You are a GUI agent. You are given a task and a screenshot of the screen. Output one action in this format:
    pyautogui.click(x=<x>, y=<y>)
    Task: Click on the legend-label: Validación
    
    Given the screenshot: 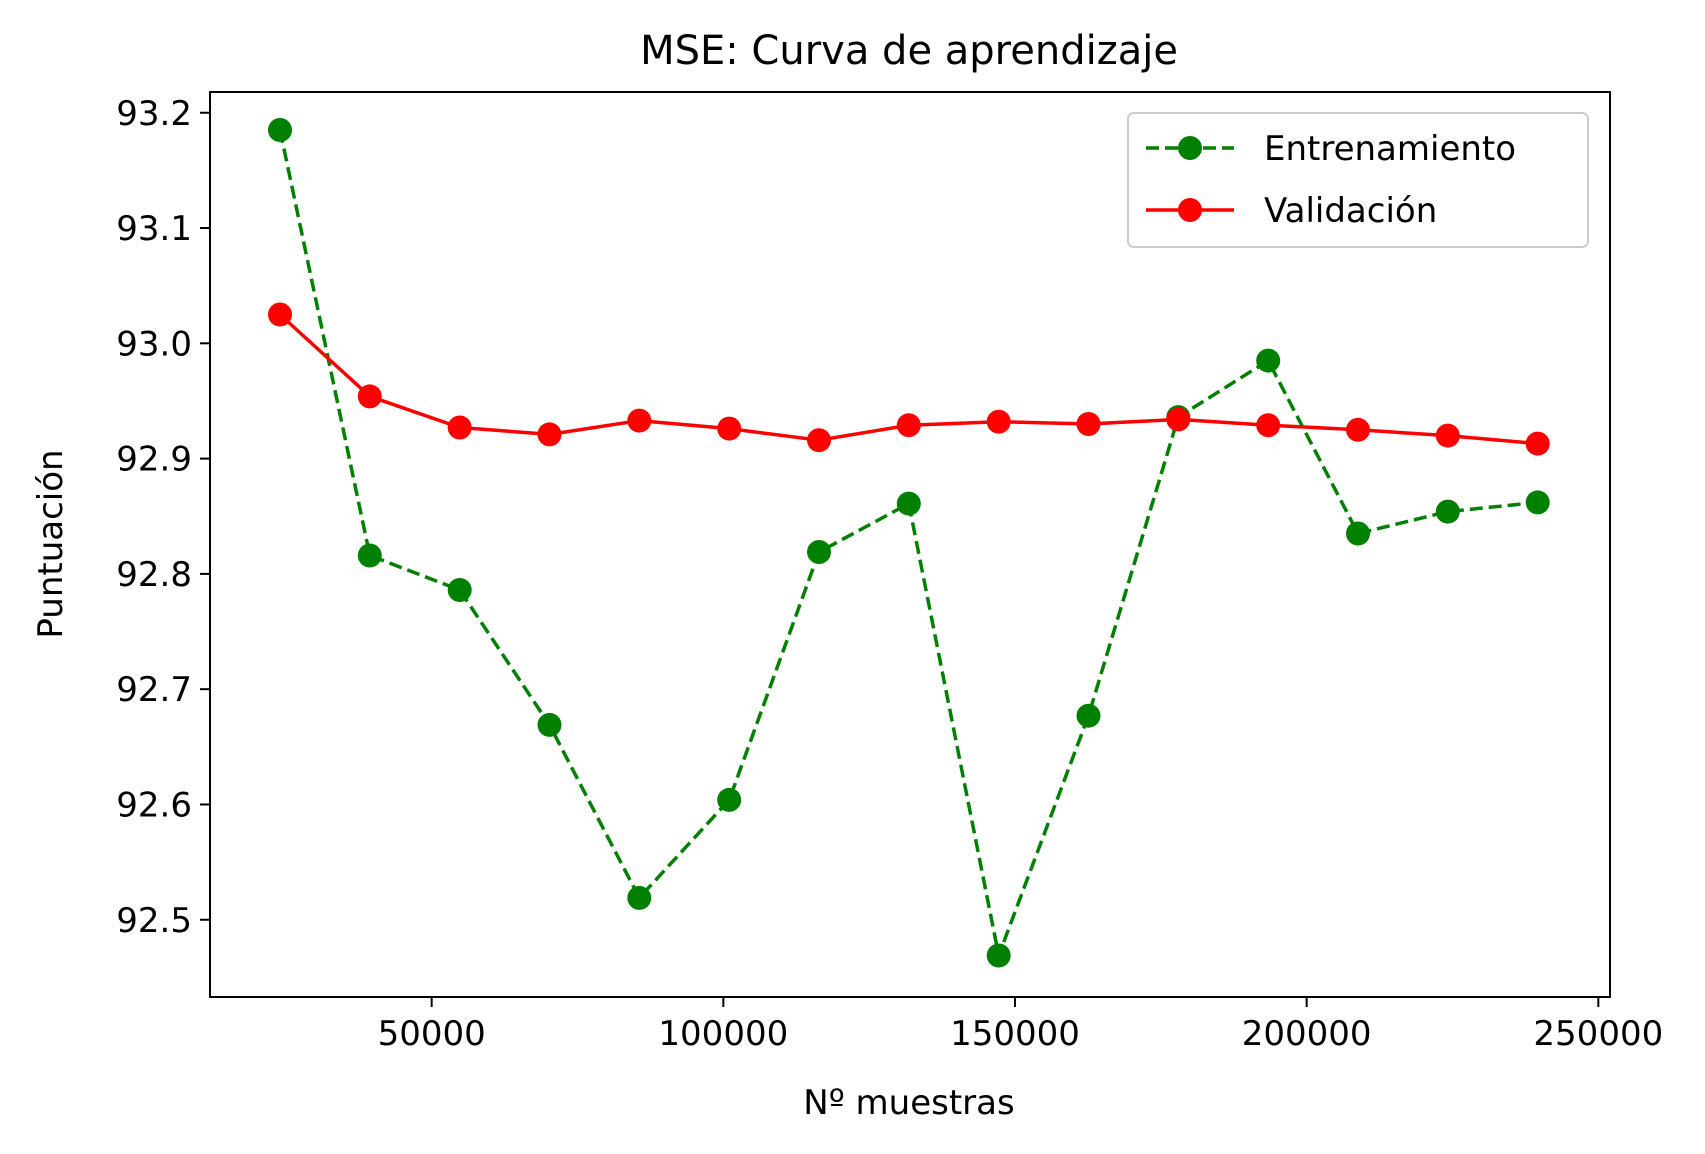 What is the action you would take?
    pyautogui.click(x=1350, y=211)
    